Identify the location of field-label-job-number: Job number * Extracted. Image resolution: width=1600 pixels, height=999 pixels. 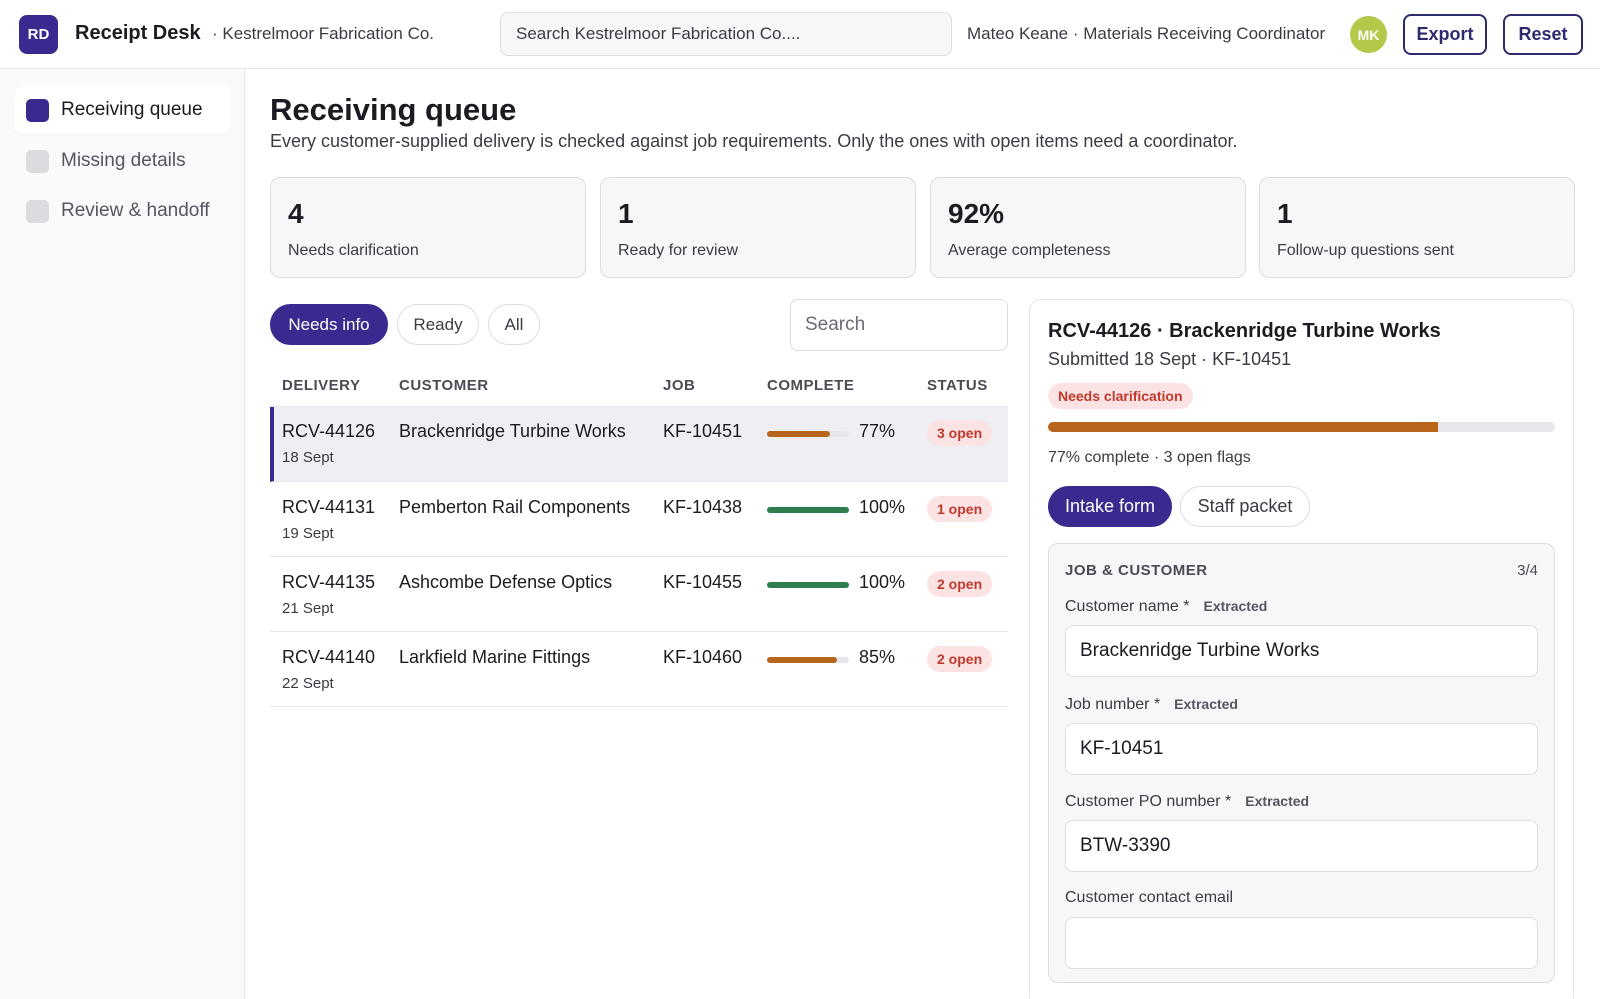
(1151, 705).